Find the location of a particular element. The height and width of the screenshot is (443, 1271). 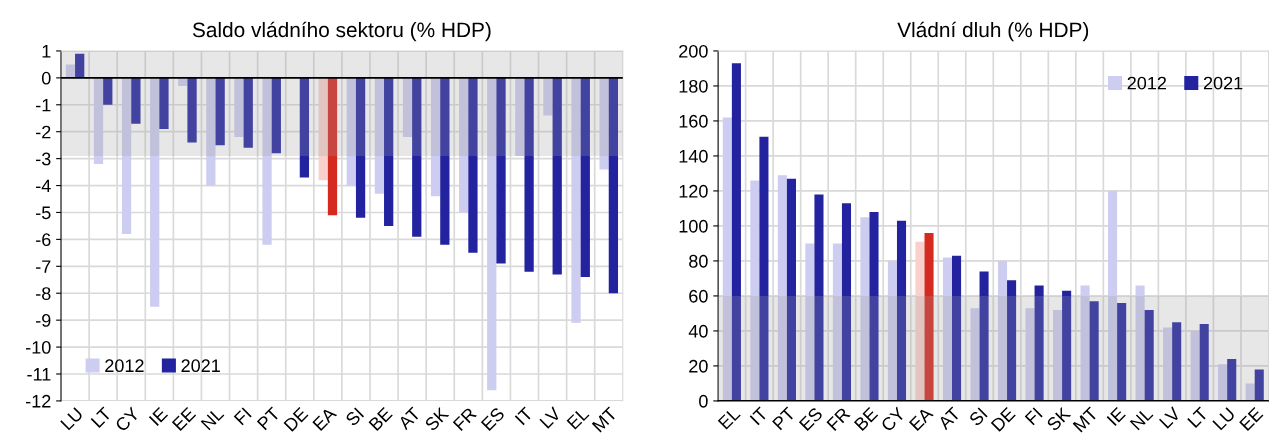

y-tick-label: -4 is located at coordinates (43, 186).